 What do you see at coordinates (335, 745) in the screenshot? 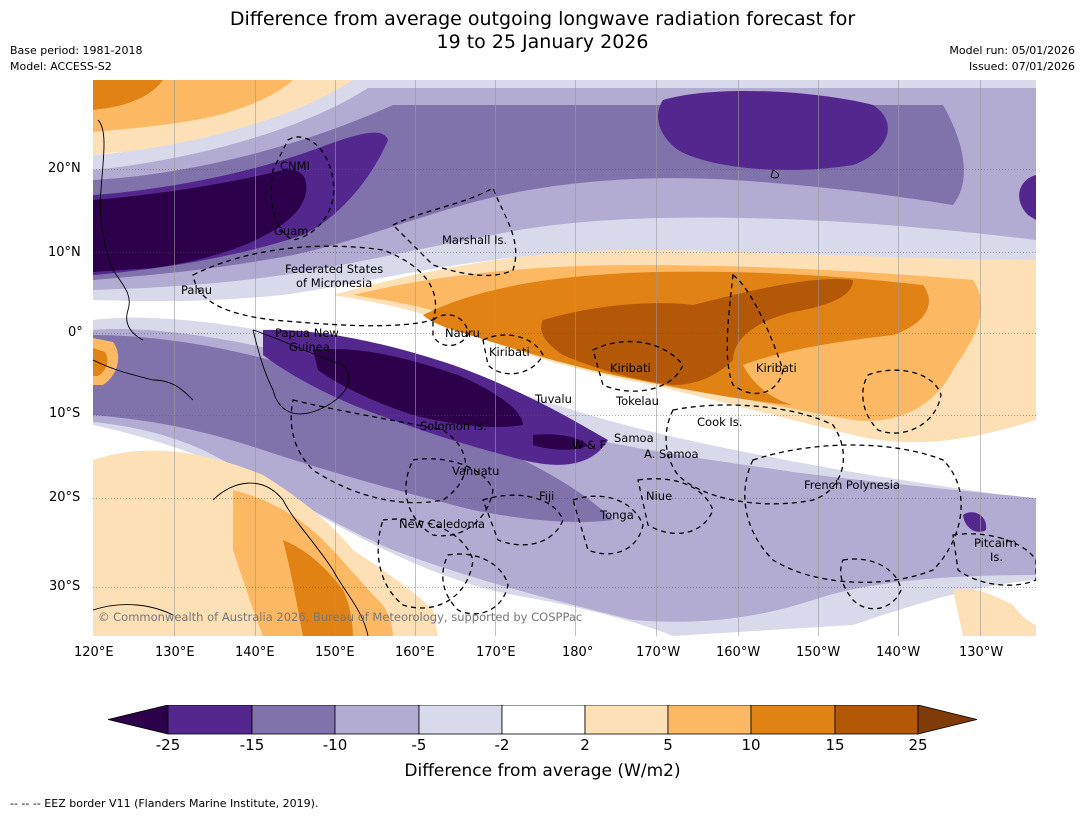
I see `colorbar-tick-3: -10` at bounding box center [335, 745].